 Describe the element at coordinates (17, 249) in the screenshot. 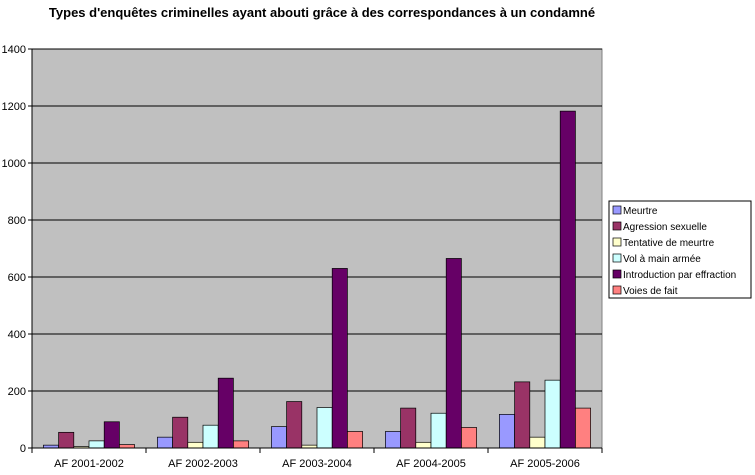

I see `y-axis-ticks: 0 200 400 600 800 1000 1200 1400` at that location.